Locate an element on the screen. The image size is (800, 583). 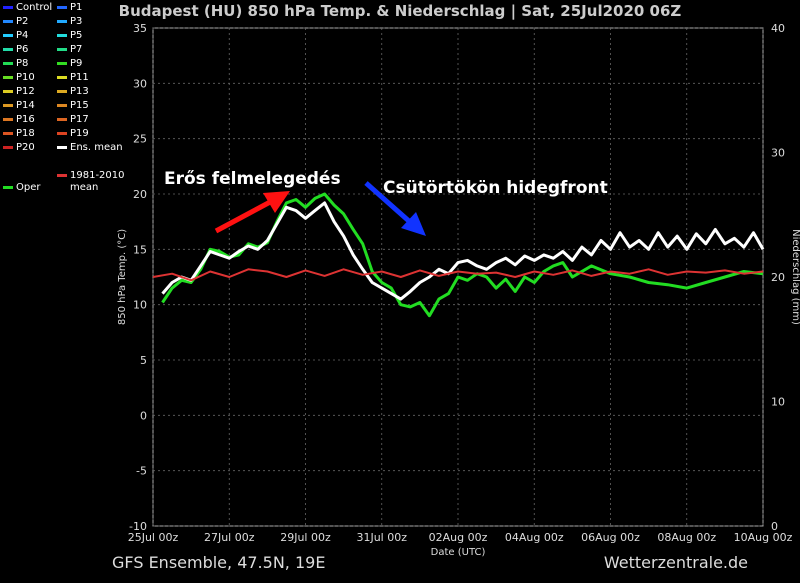
legend-label: 1981-2010 mean is located at coordinates (97, 181).